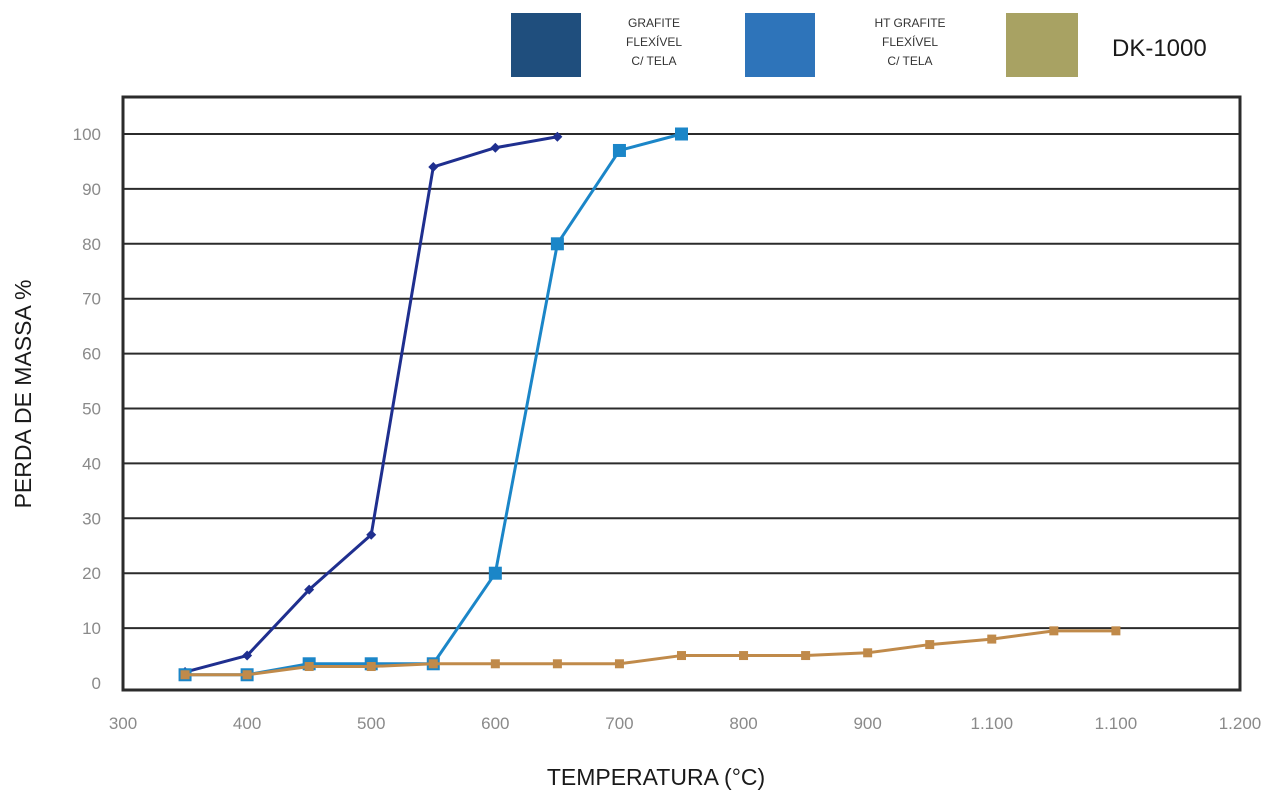  I want to click on x-tick-label: 600, so click(495, 723).